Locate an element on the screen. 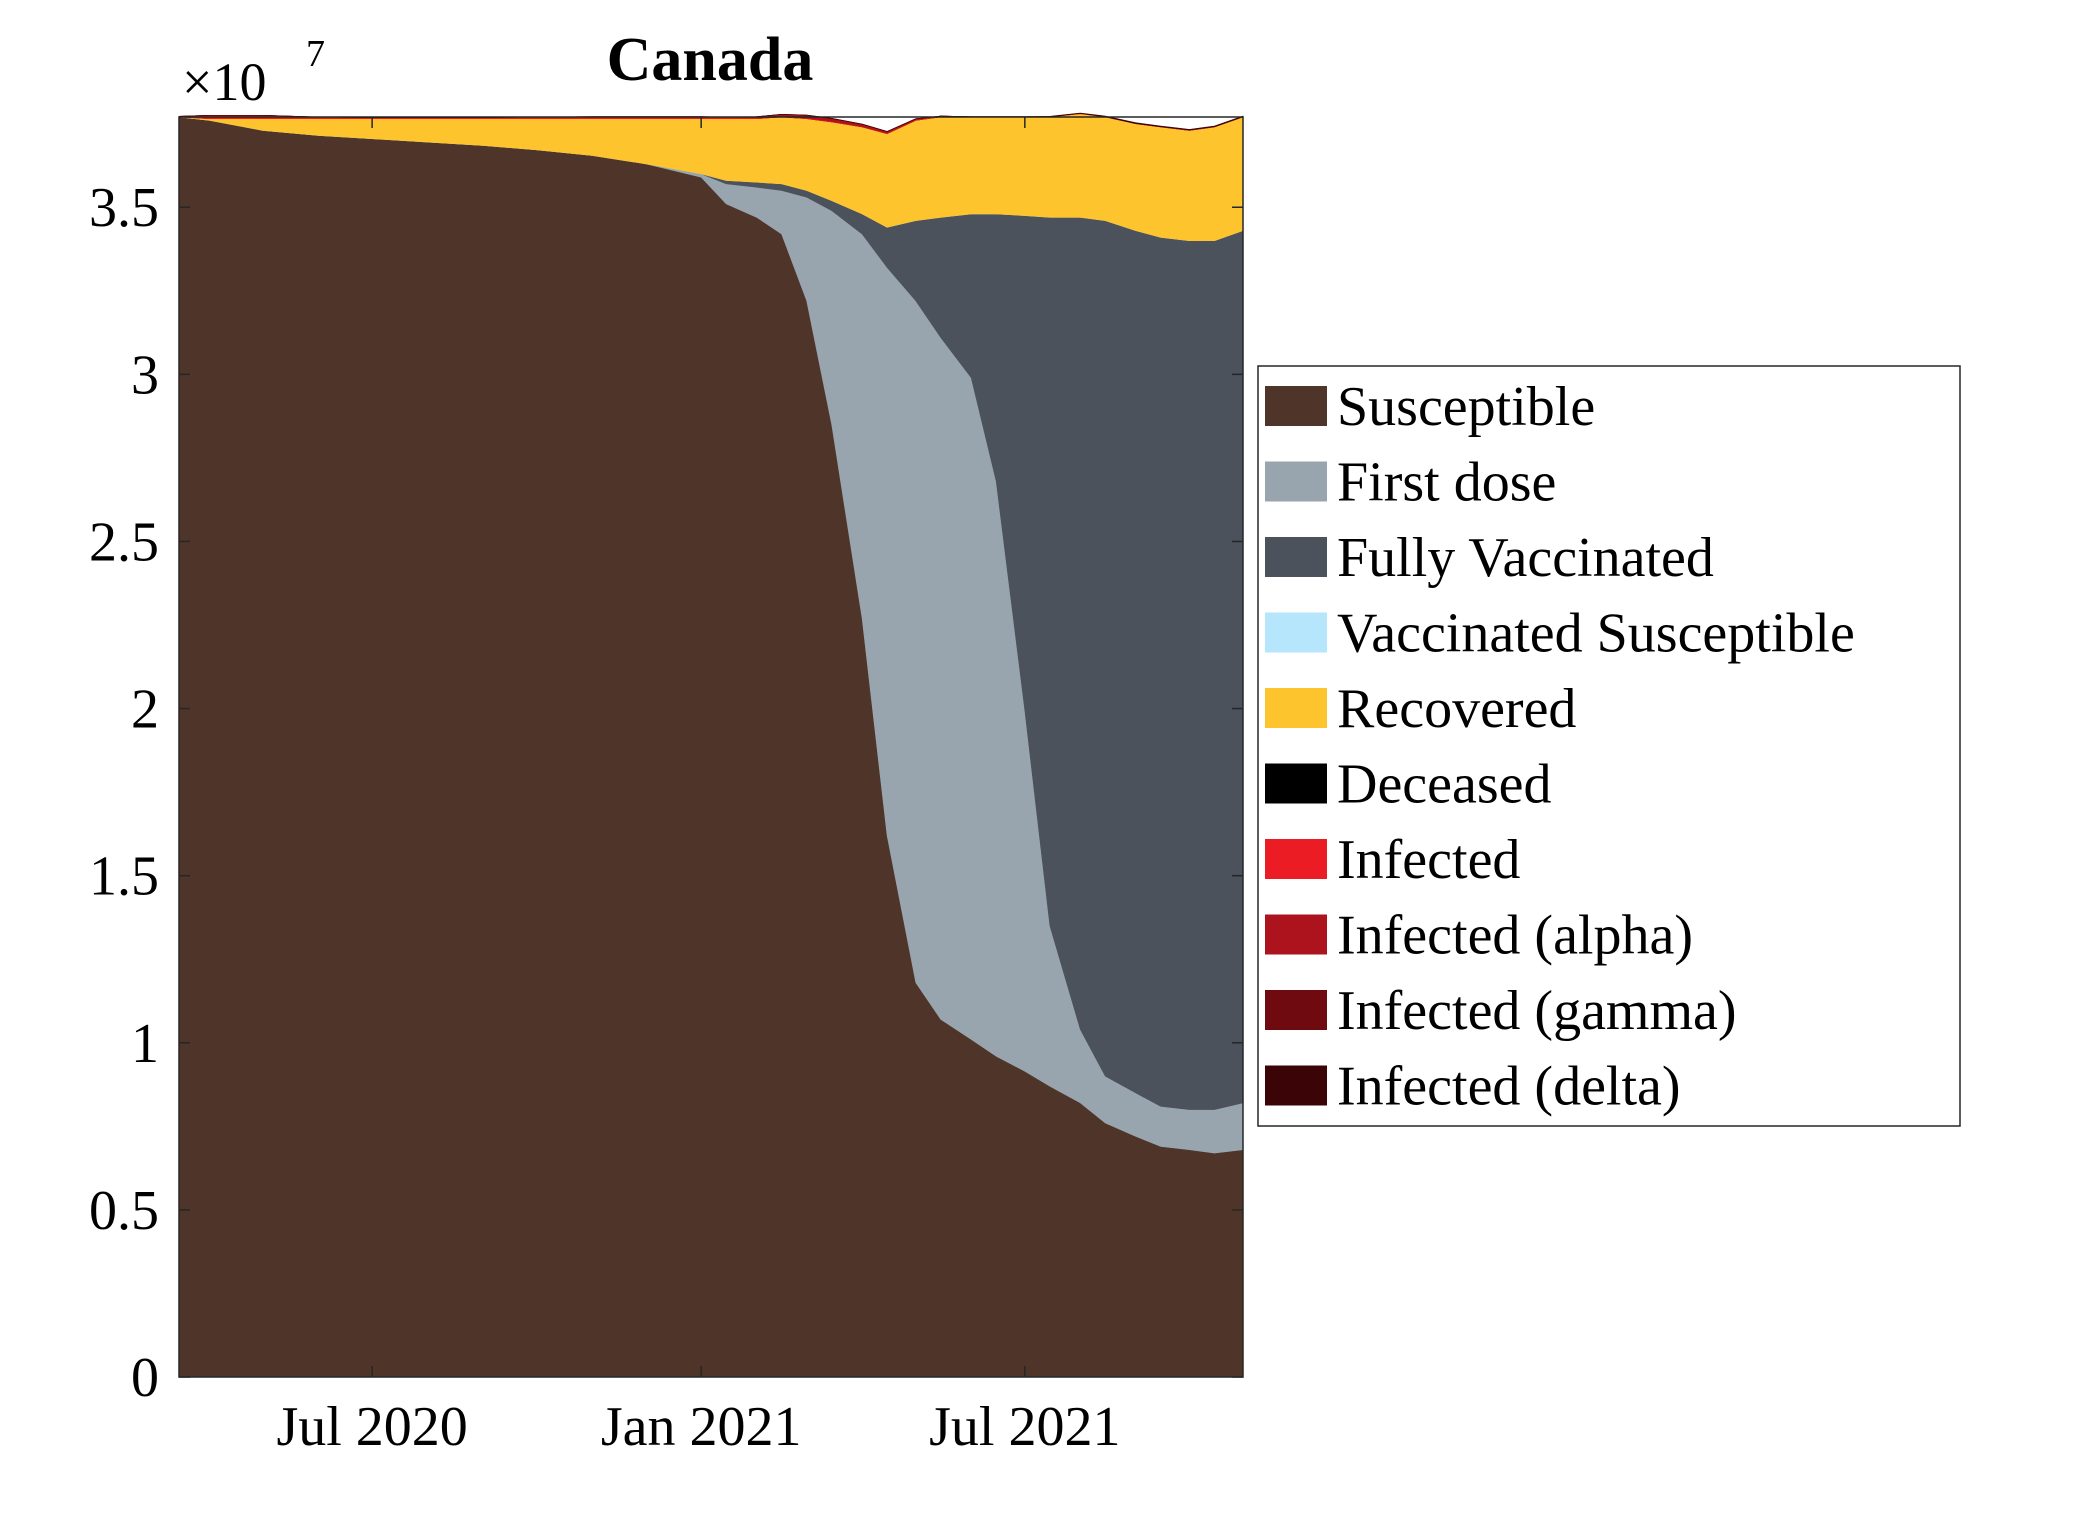 The image size is (2083, 1540). legend-label: Recovered is located at coordinates (1456, 709).